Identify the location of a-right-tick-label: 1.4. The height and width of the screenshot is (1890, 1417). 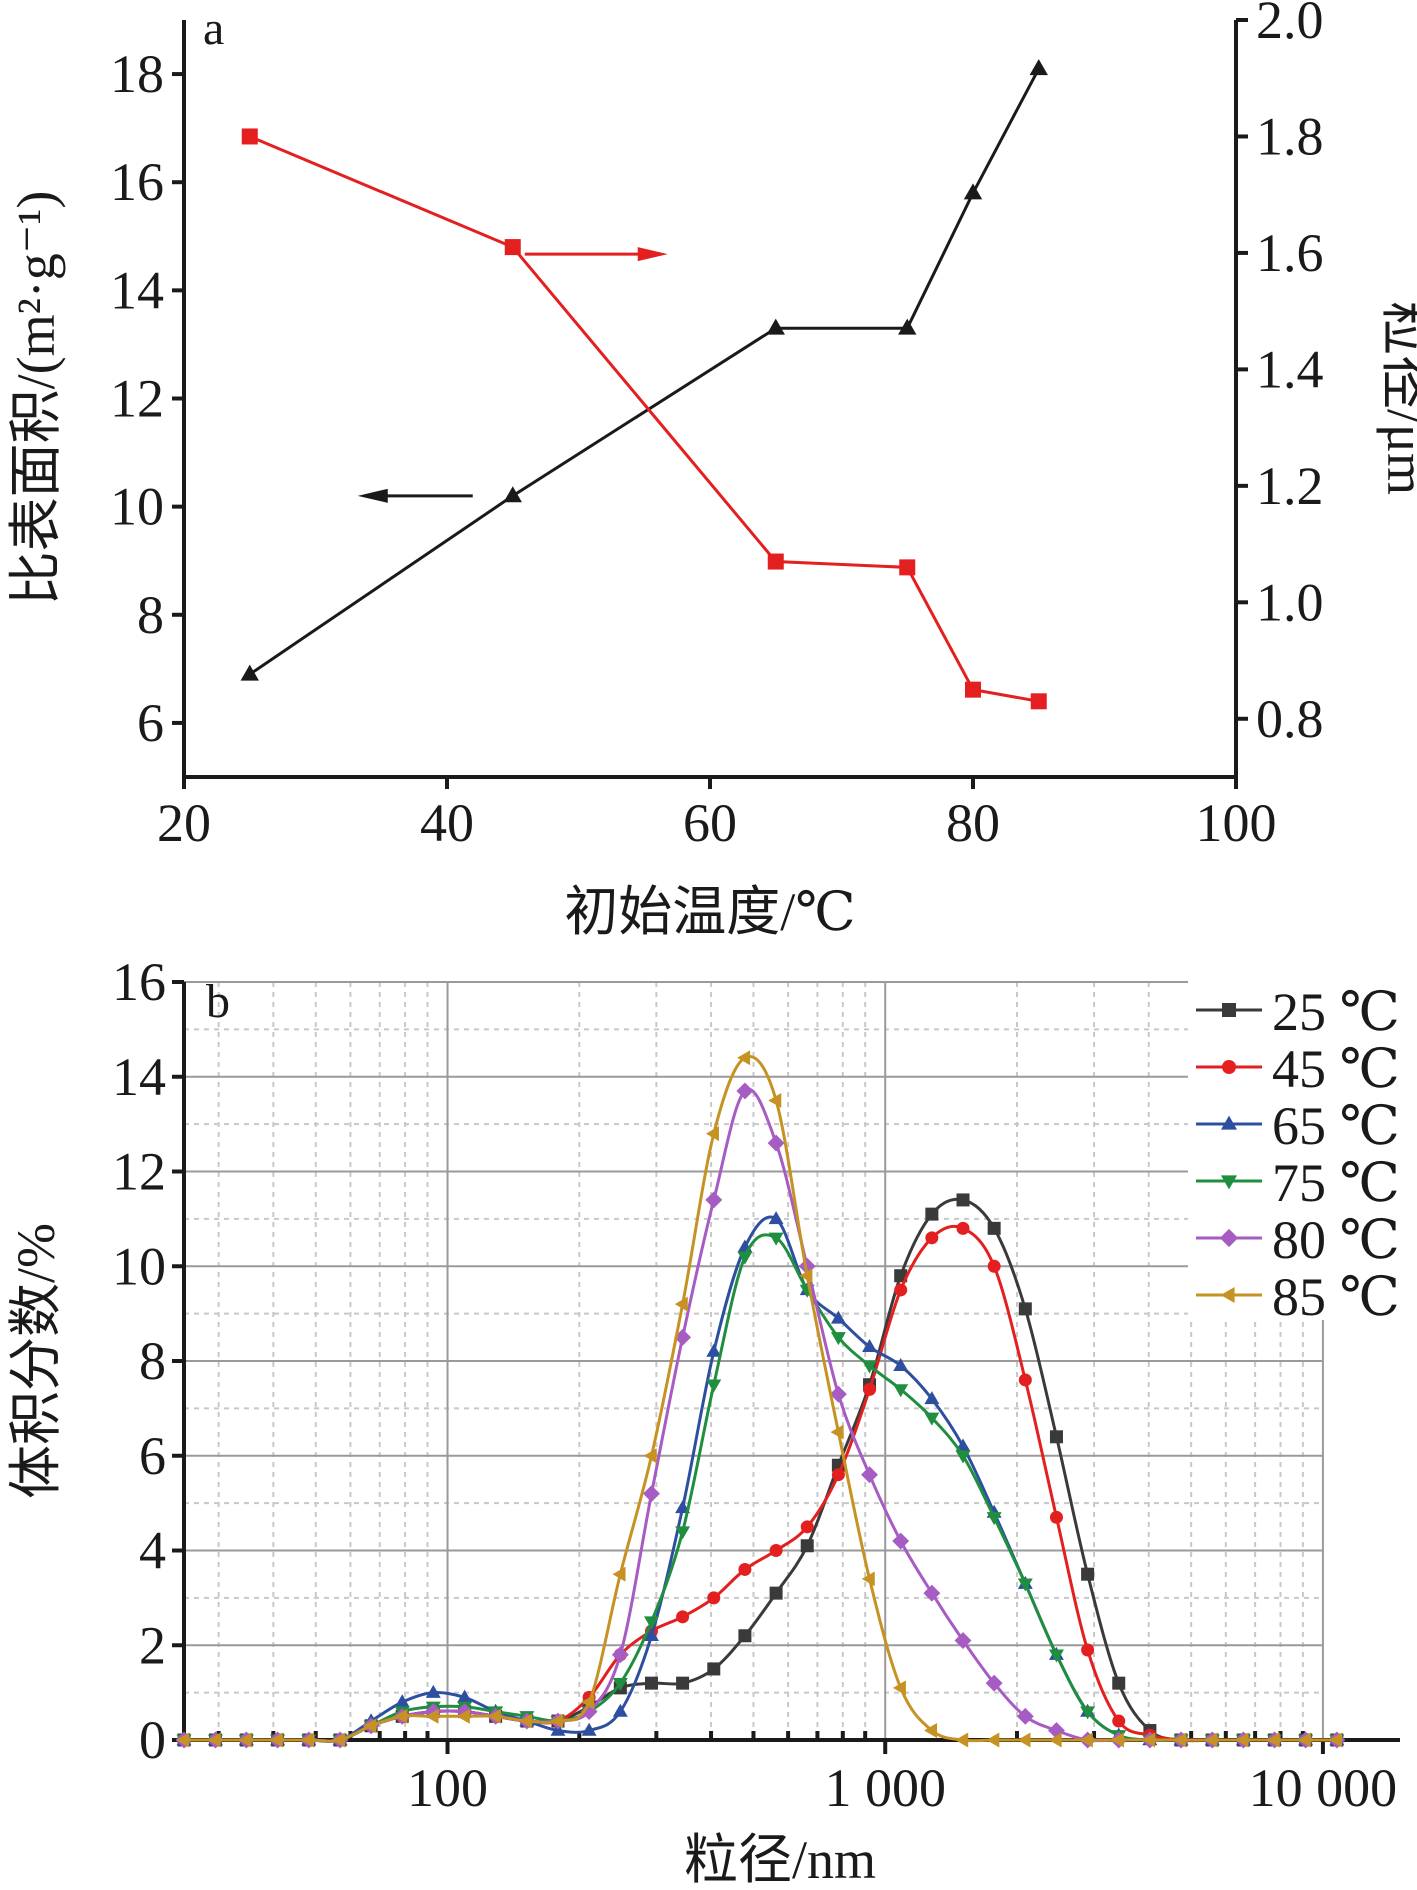
(1290, 369).